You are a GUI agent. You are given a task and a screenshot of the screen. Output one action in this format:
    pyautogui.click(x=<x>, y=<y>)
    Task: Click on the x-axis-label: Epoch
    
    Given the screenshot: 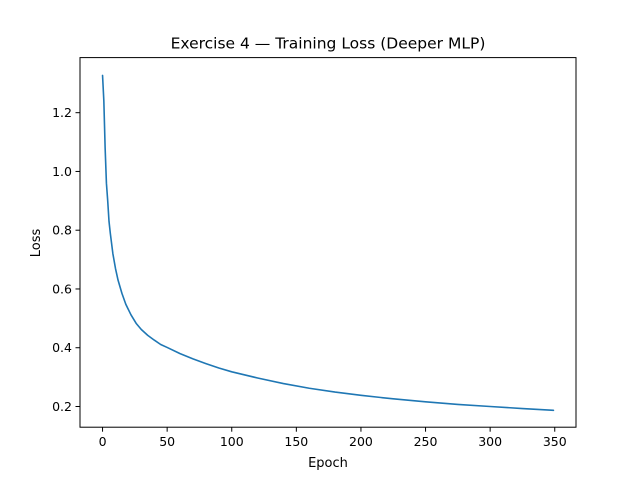 What is the action you would take?
    pyautogui.click(x=328, y=463)
    